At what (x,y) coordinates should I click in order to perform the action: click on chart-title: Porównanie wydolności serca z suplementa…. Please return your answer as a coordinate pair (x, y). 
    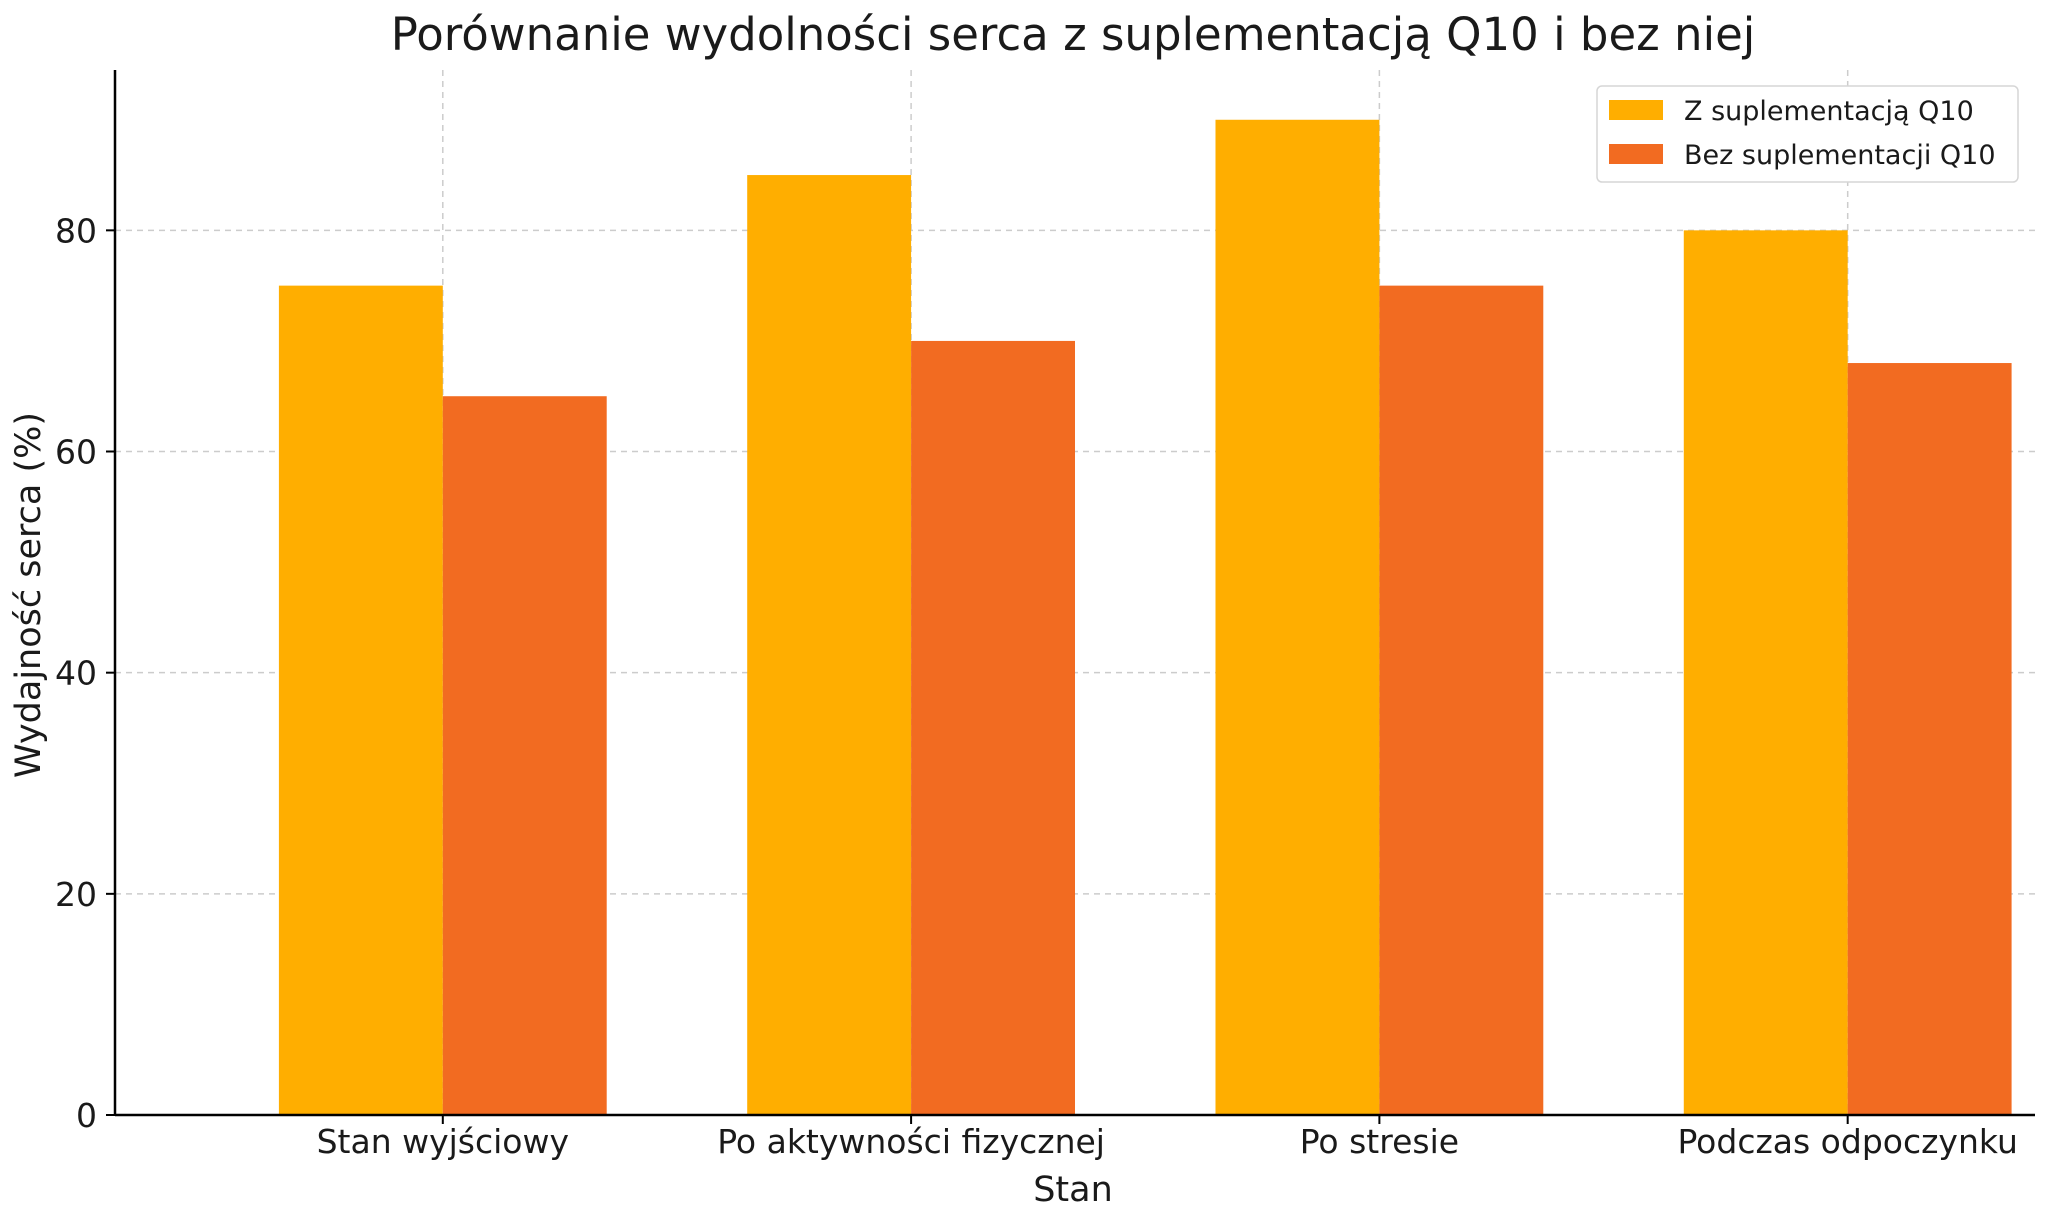
    Looking at the image, I should click on (1073, 34).